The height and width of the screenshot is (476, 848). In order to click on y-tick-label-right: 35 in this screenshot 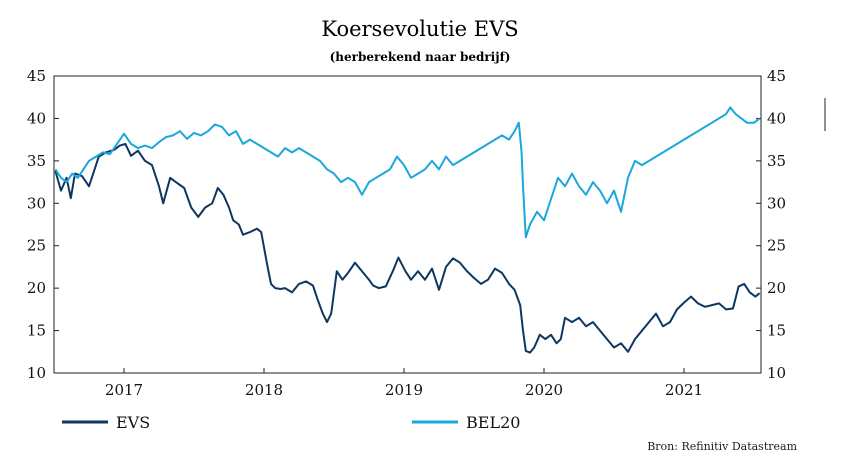, I will do `click(776, 161)`.